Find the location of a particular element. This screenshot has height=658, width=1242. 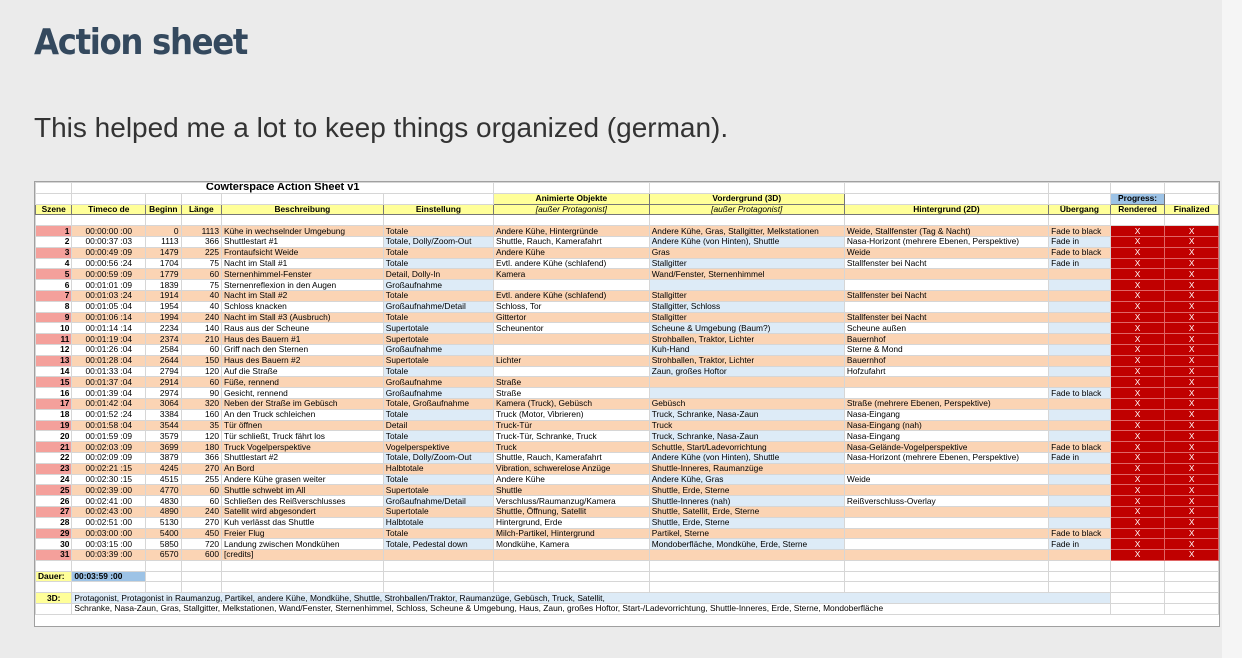

timecode-cell: 00:02:21 :15 is located at coordinates (109, 468).